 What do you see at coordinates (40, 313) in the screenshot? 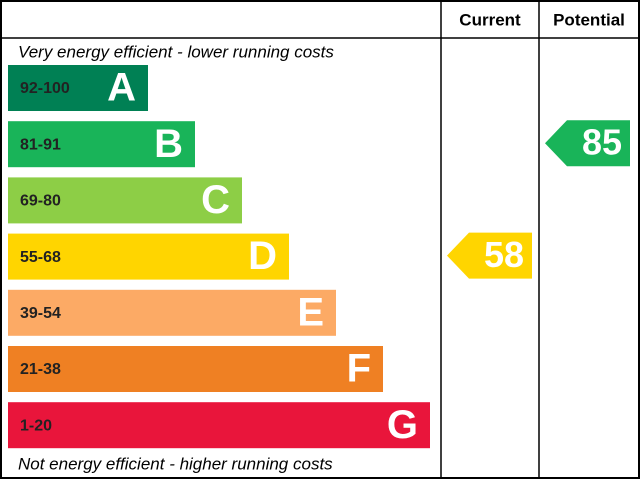
I see `band-range: 39-54` at bounding box center [40, 313].